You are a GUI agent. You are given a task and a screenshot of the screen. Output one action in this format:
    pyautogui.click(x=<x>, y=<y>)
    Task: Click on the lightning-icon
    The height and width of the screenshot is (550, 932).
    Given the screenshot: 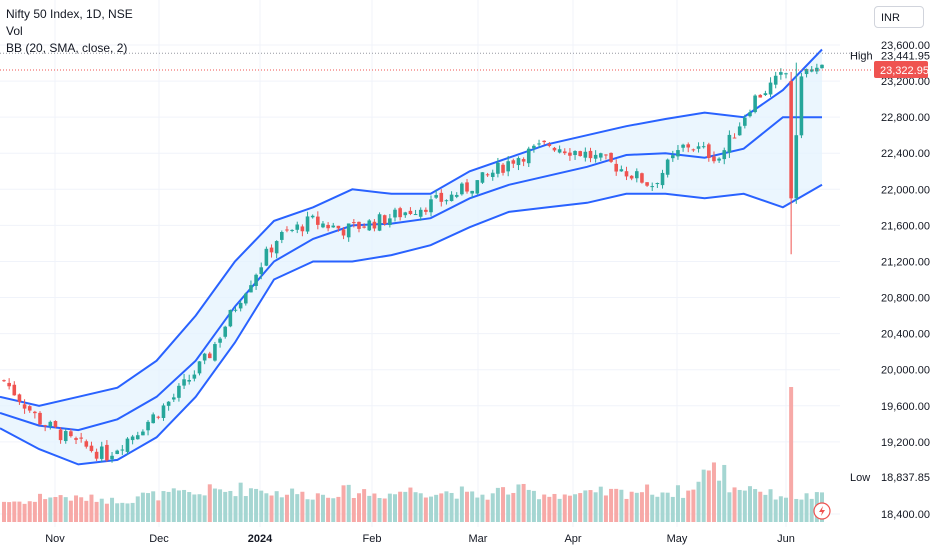 What is the action you would take?
    pyautogui.click(x=822, y=511)
    